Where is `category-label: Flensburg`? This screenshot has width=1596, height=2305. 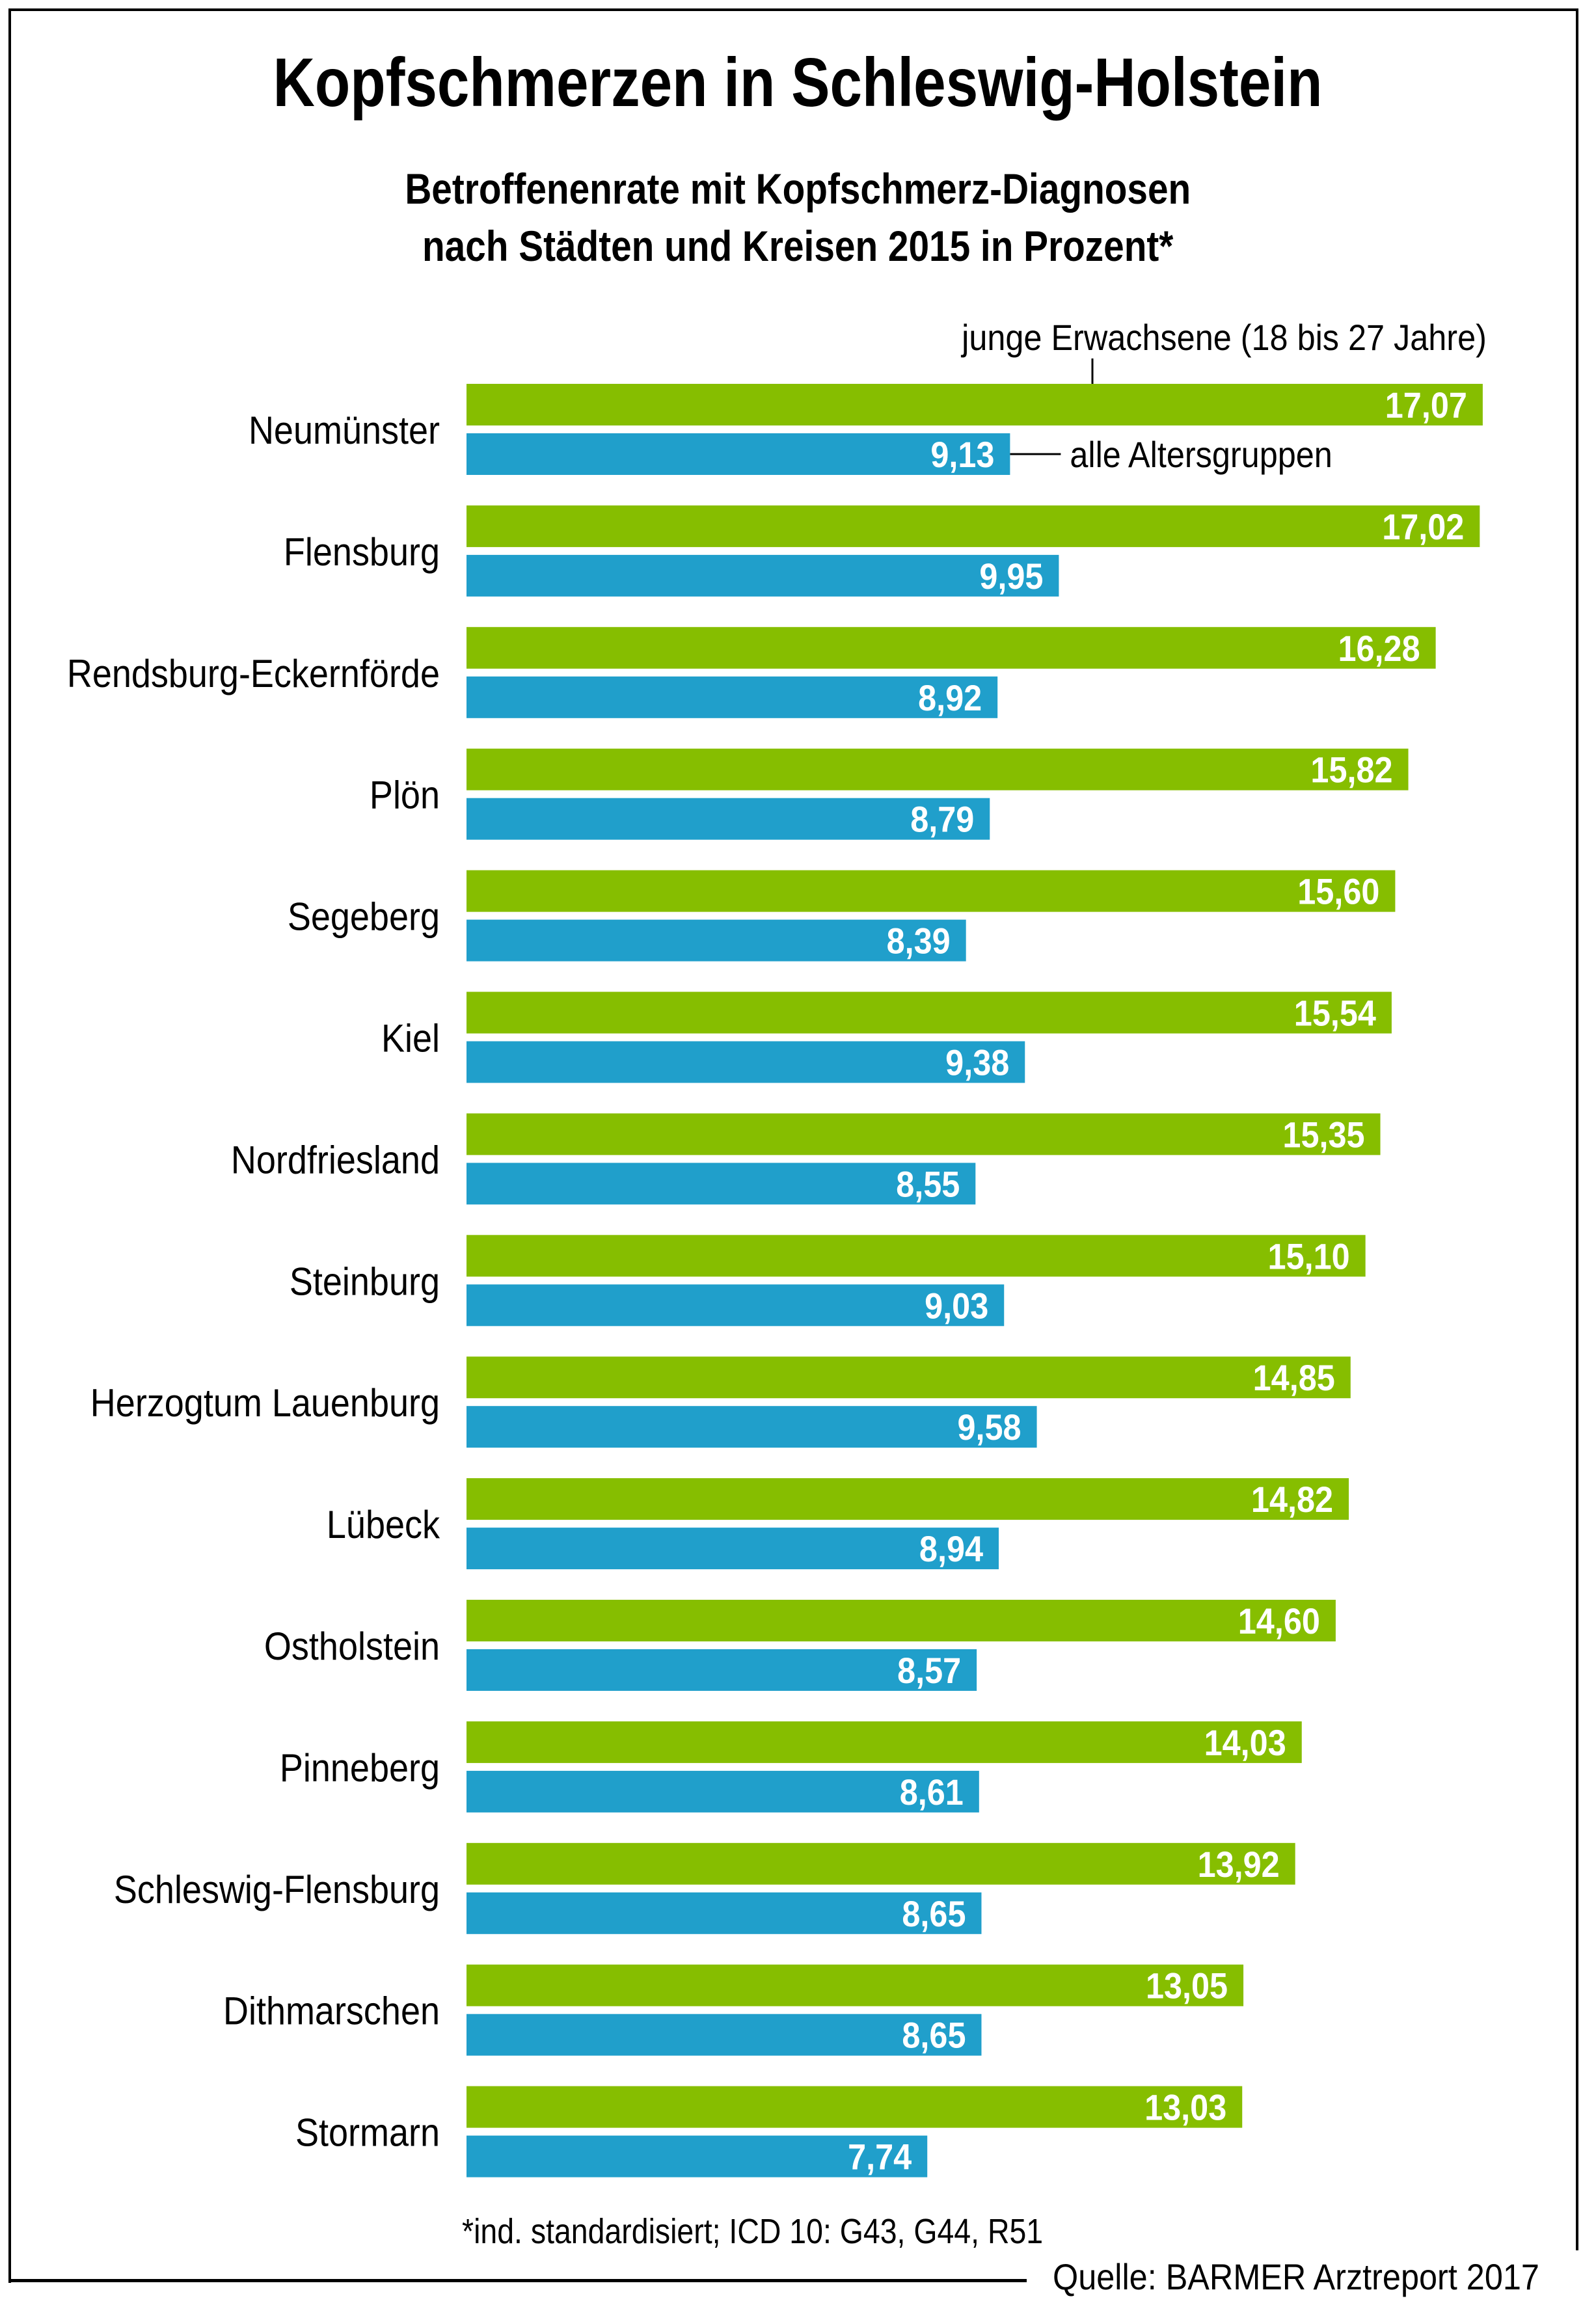
category-label: Flensburg is located at coordinates (362, 552).